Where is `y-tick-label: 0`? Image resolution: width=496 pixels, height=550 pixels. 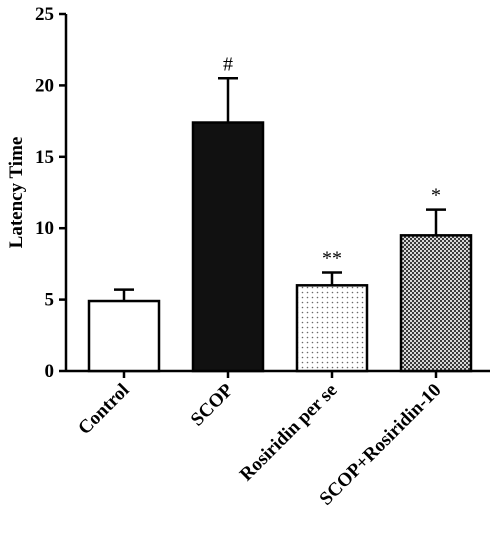 y-tick-label: 0 is located at coordinates (50, 371).